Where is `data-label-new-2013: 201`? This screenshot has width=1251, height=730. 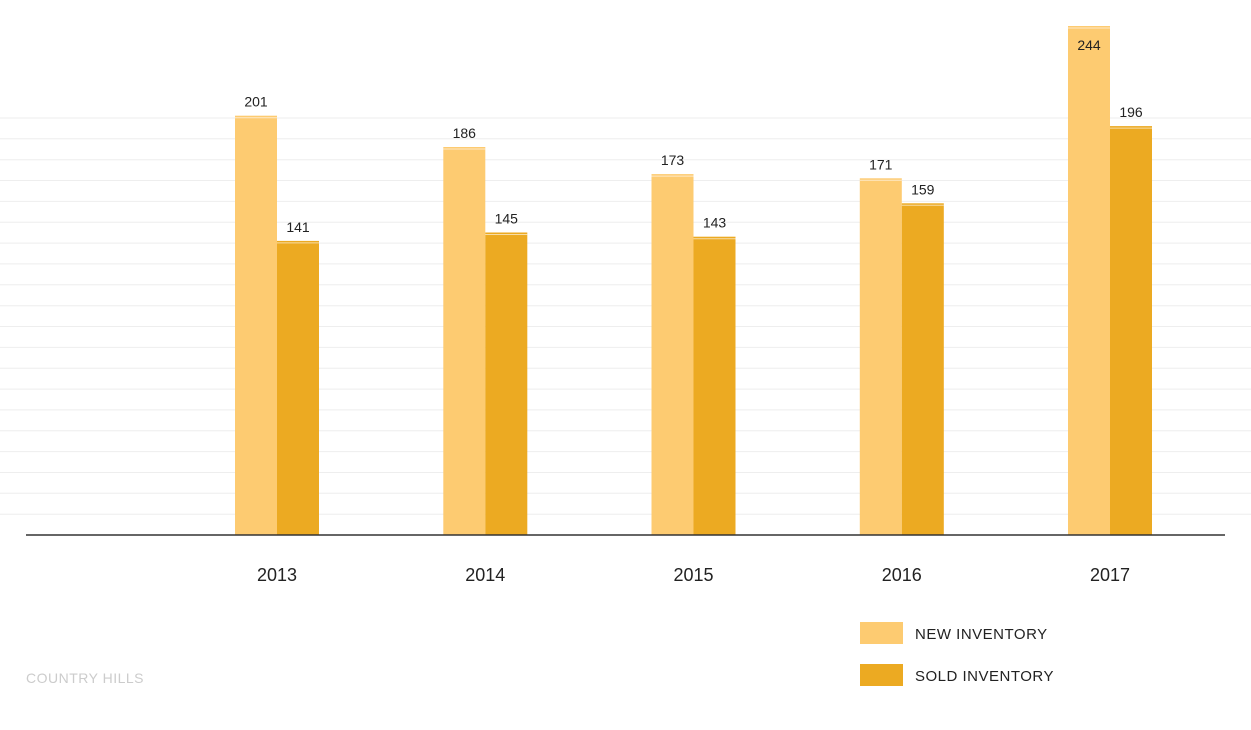
data-label-new-2013: 201 is located at coordinates (256, 102).